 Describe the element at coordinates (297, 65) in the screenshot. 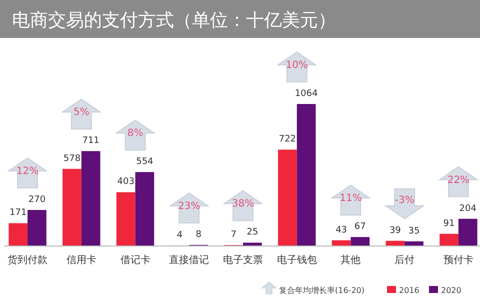

I see `text: 10%` at that location.